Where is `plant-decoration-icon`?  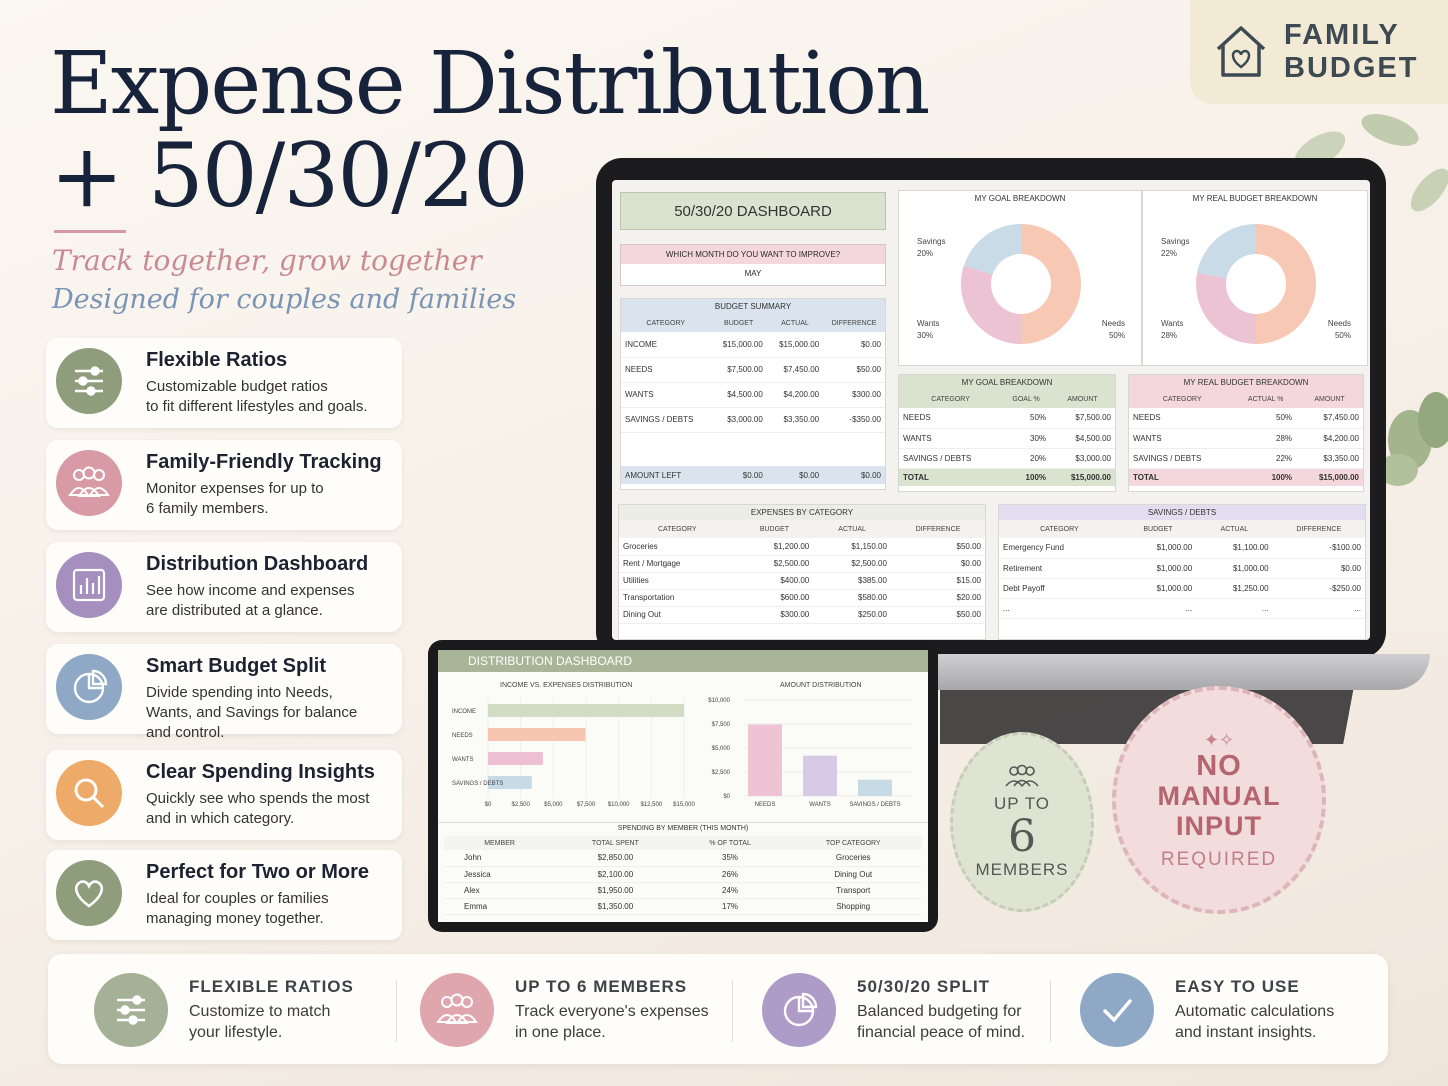
plant-decoration-icon is located at coordinates (1371, 372).